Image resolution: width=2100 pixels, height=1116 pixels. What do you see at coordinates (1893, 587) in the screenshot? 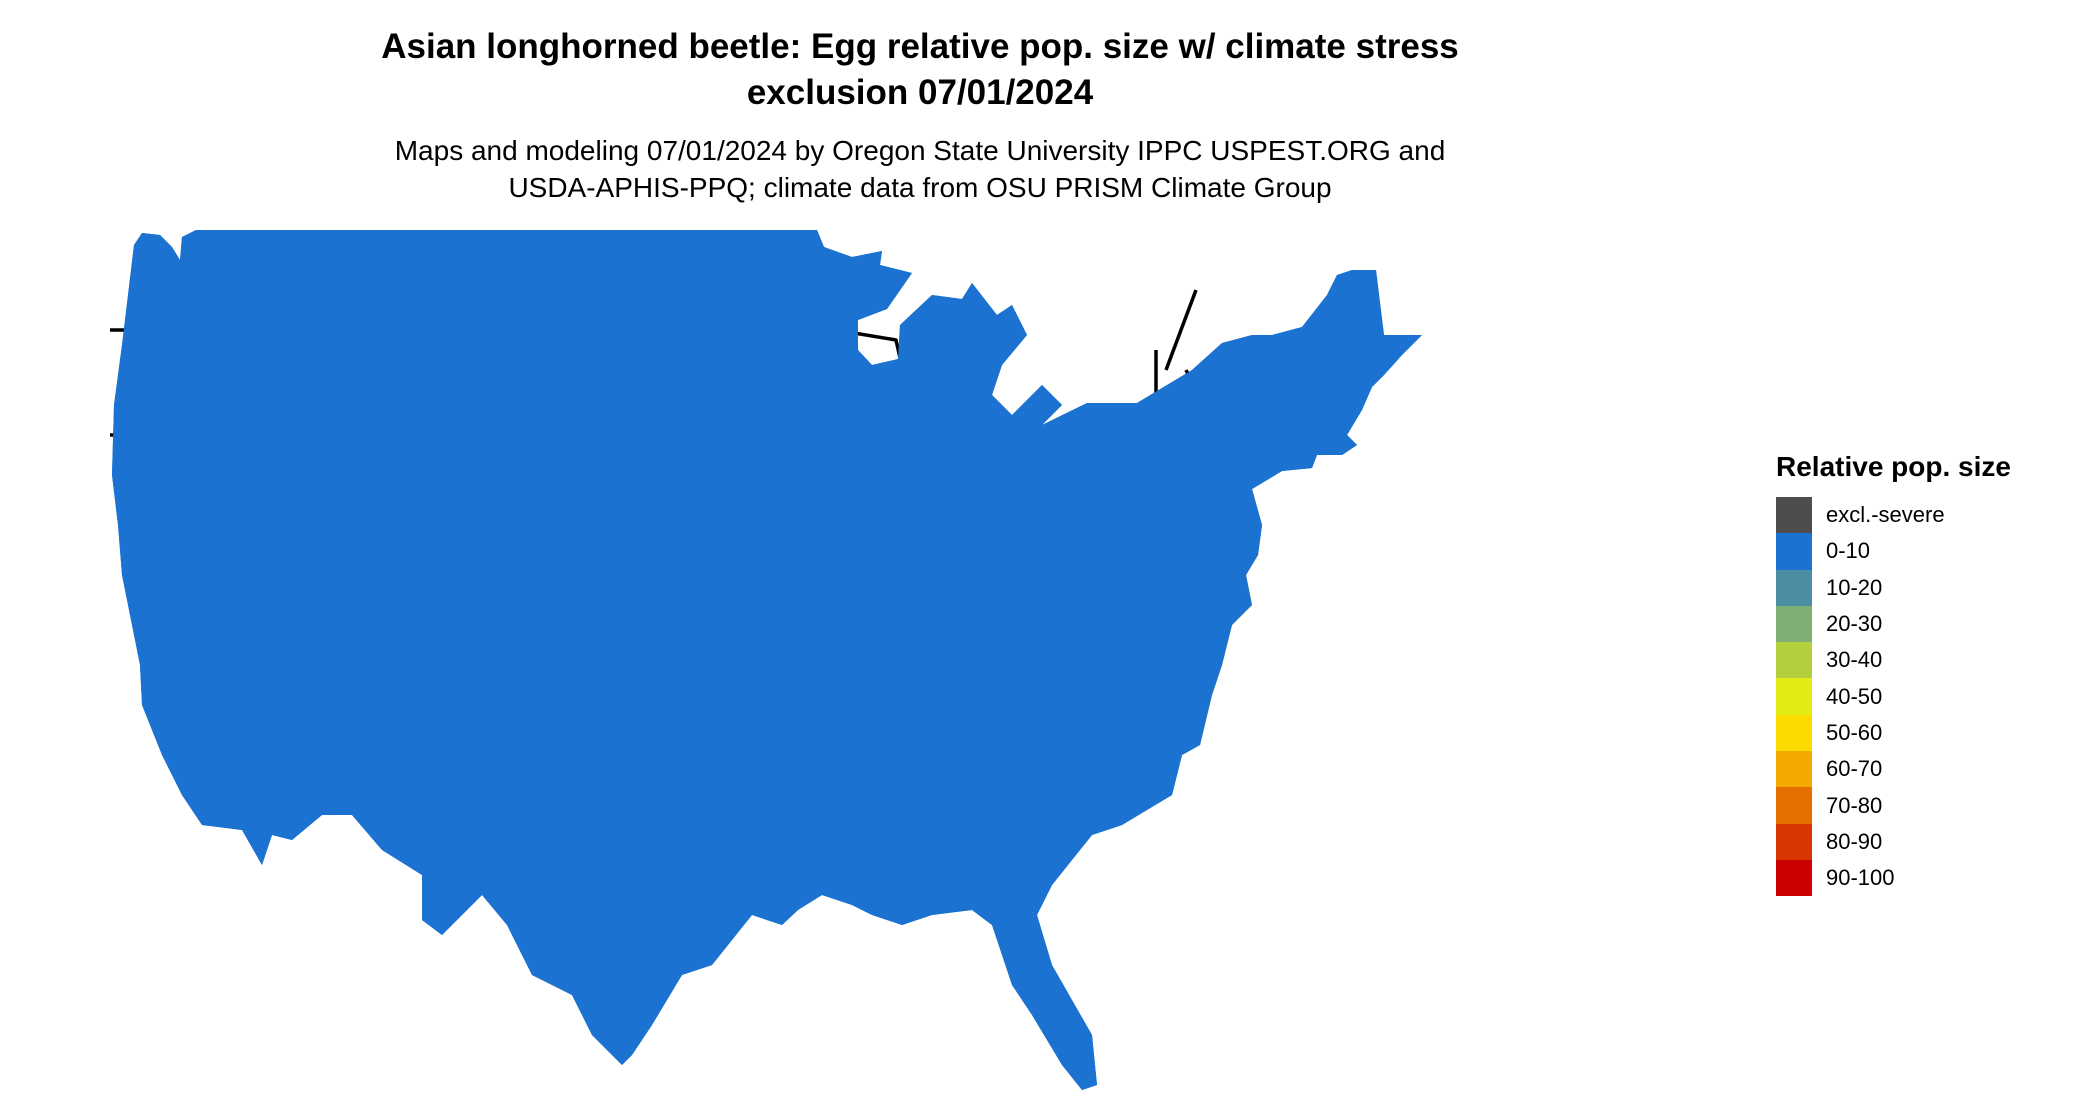
I see `legend-item: 10-20` at bounding box center [1893, 587].